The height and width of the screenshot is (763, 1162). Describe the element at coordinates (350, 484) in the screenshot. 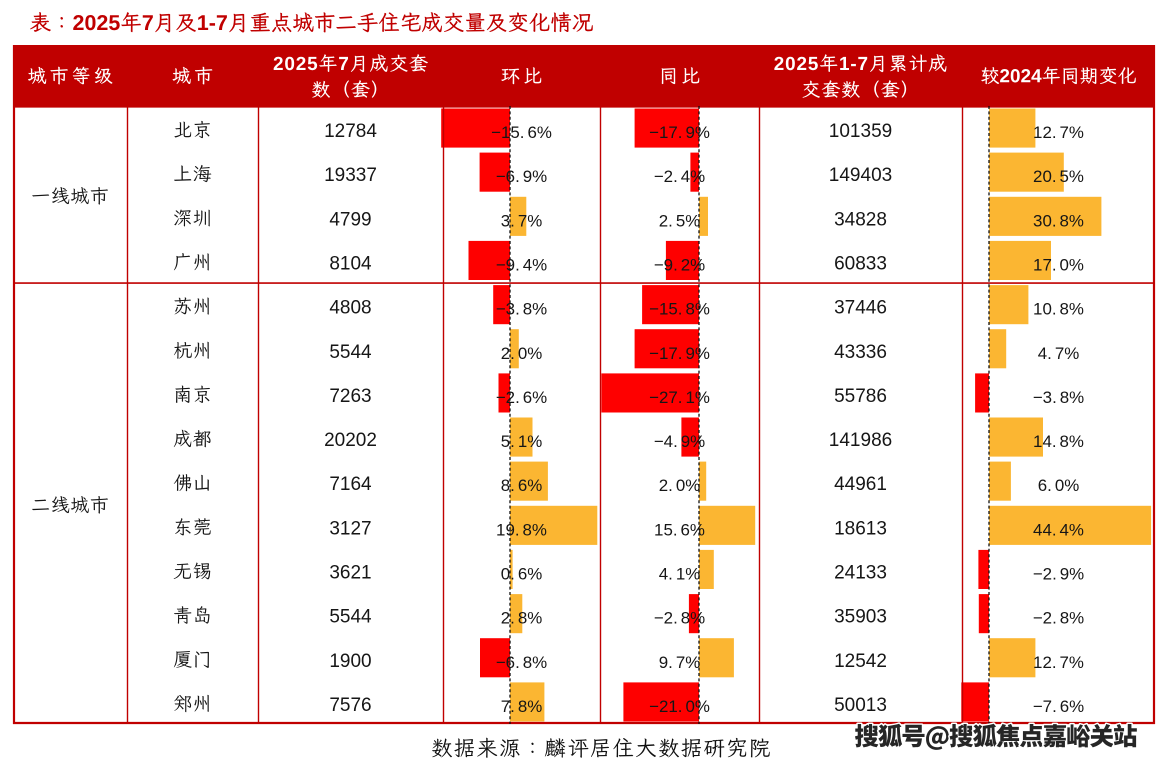

I see `svg-text: 7164` at that location.